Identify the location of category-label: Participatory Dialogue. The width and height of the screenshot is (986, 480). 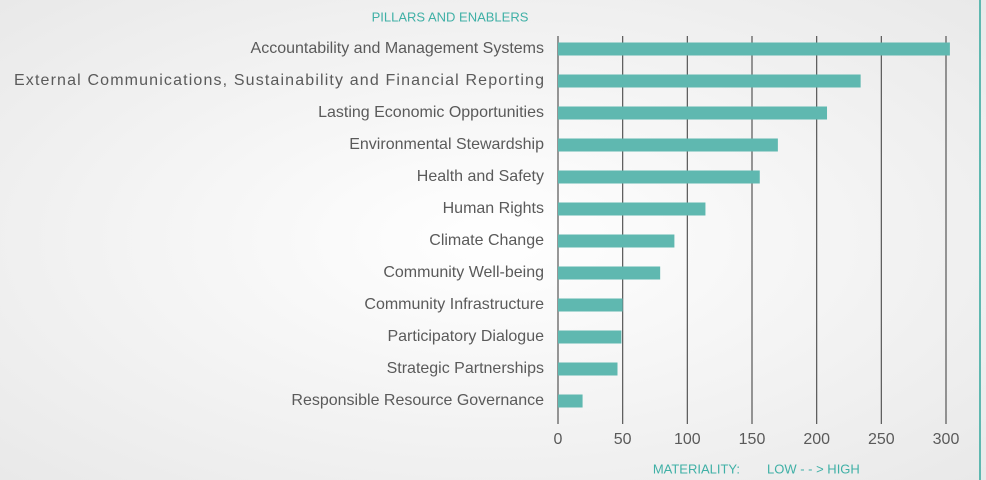
(465, 336).